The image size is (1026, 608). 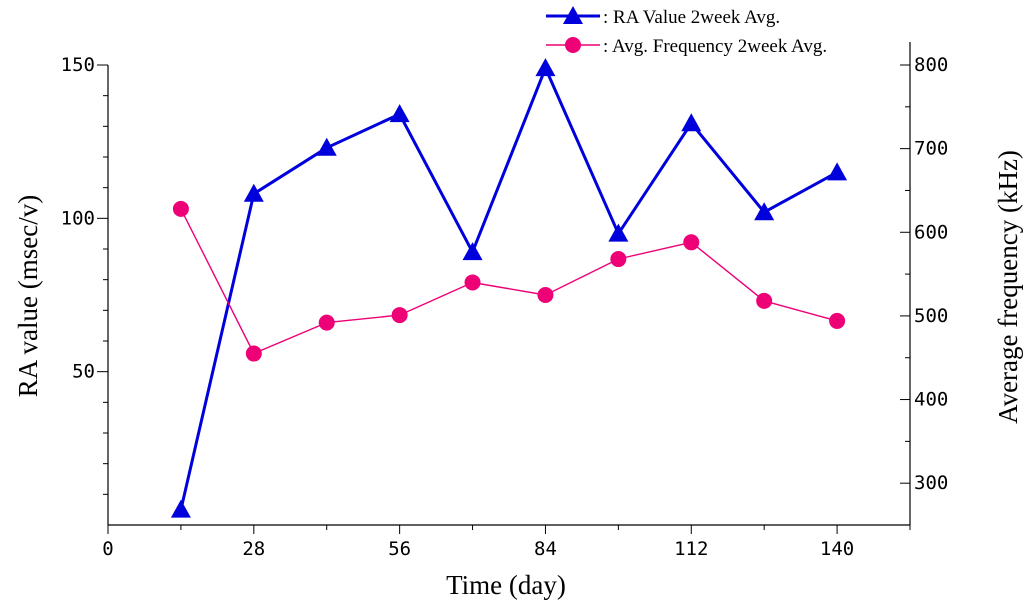 What do you see at coordinates (107, 549) in the screenshot?
I see `x-tick-label: 0` at bounding box center [107, 549].